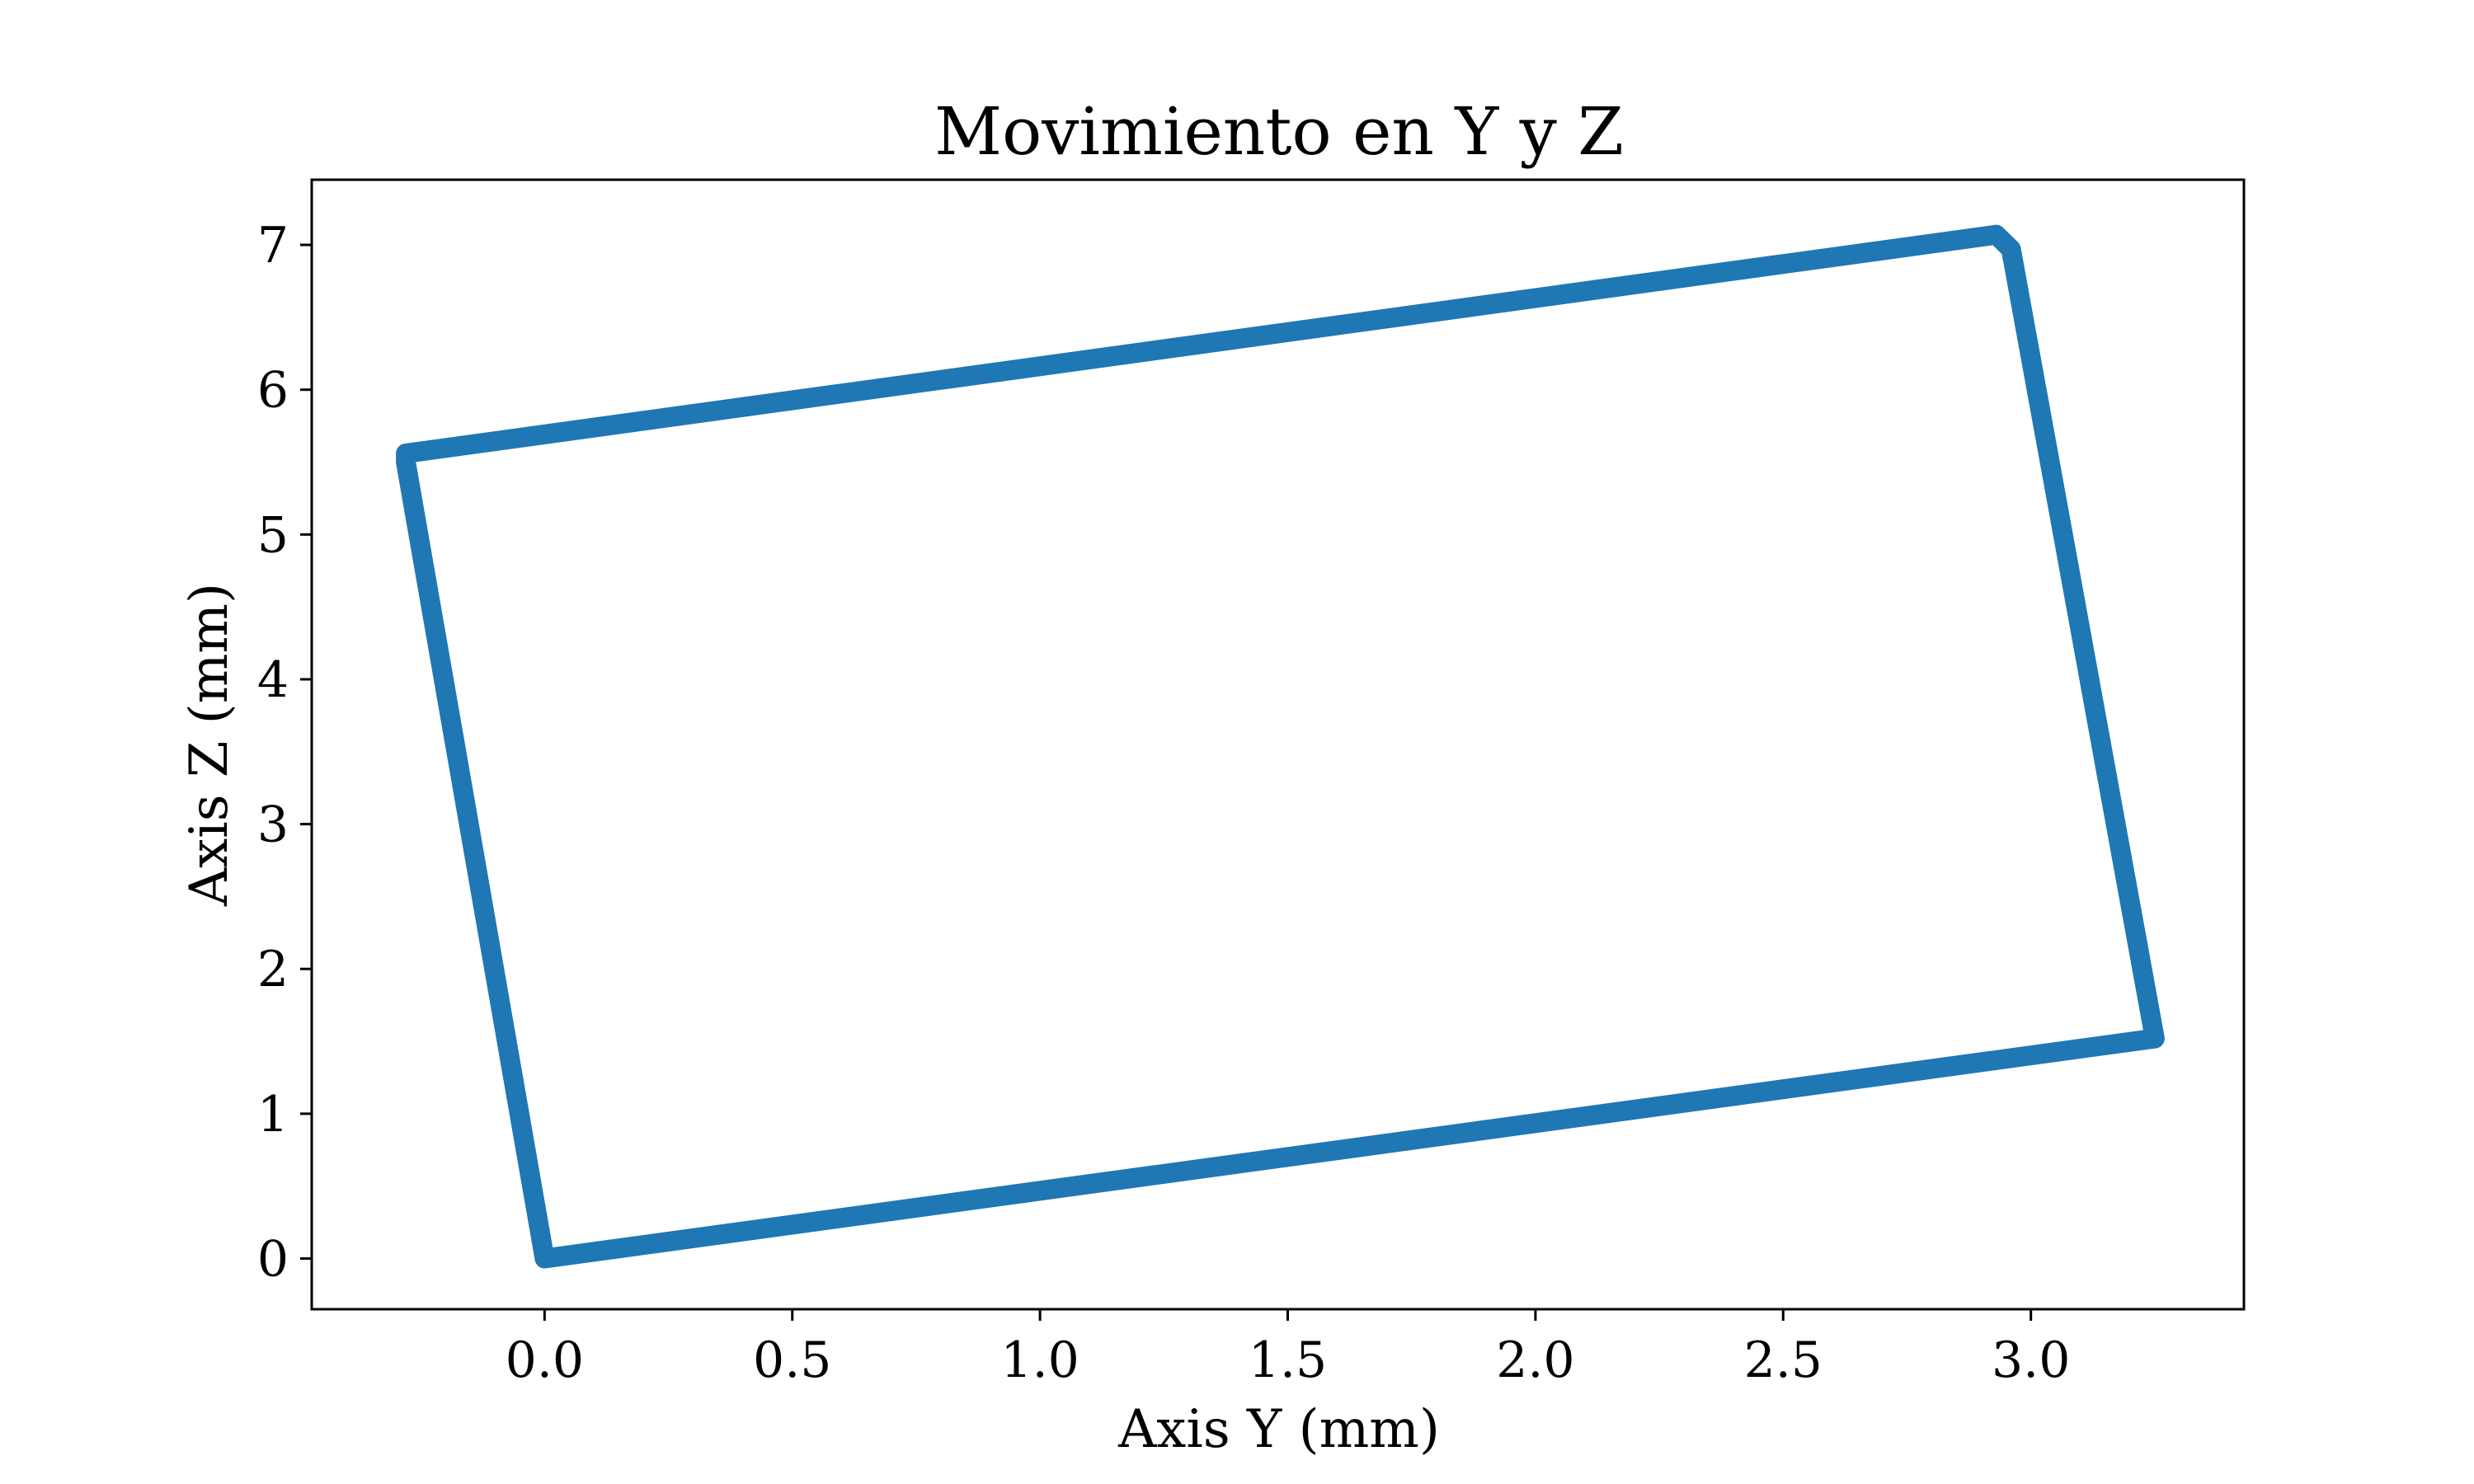 The width and height of the screenshot is (2474, 1484). What do you see at coordinates (1279, 131) in the screenshot?
I see `chart-title: Movimiento en Y y Z` at bounding box center [1279, 131].